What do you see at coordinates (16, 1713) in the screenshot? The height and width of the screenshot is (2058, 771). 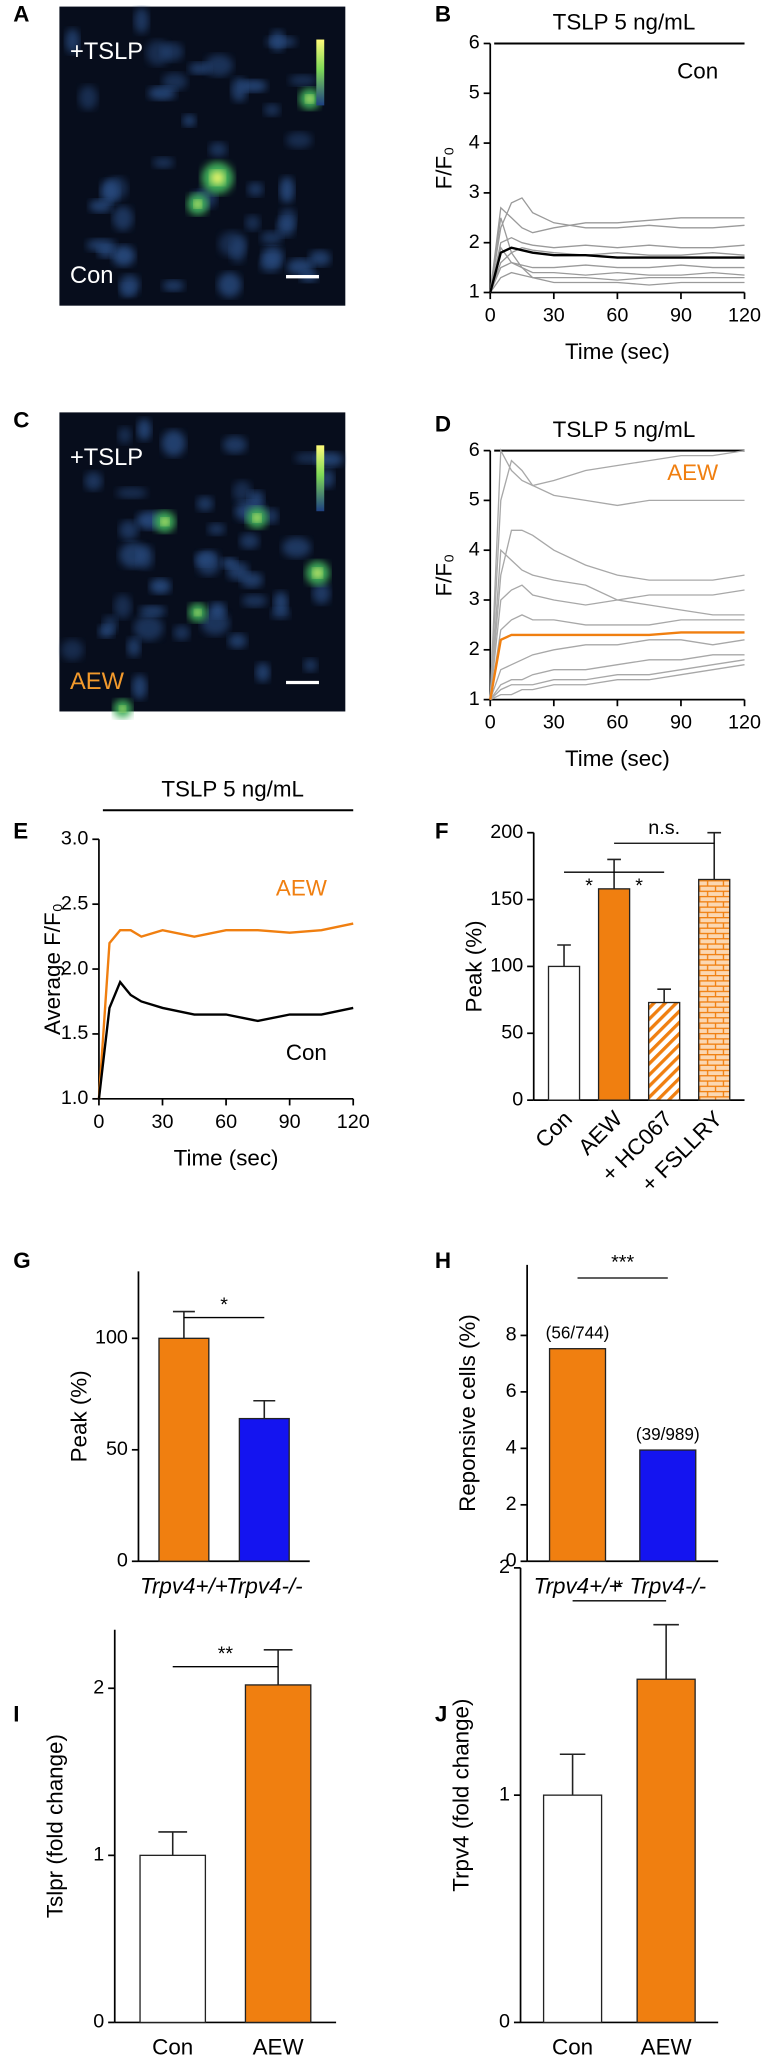 I see `panel-letter: I` at bounding box center [16, 1713].